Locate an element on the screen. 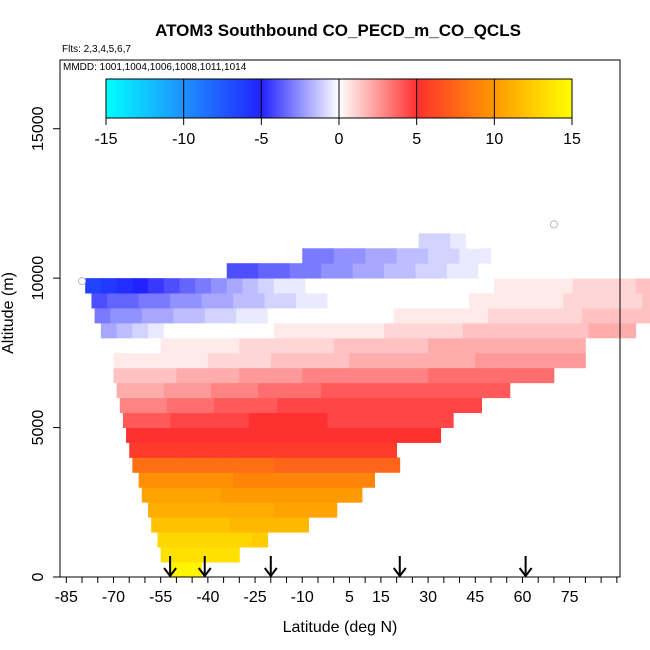 Image resolution: width=650 pixels, height=650 pixels. colorbar-tick-label: 0 is located at coordinates (339, 139).